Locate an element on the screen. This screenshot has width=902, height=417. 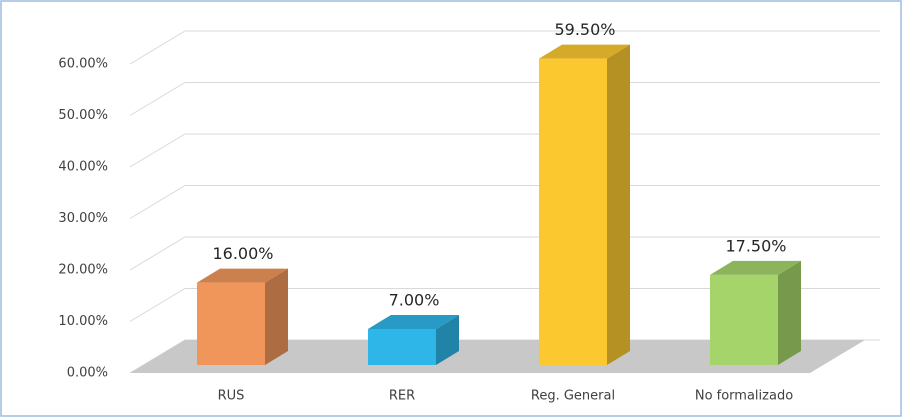
x-tick-label: Reg. General is located at coordinates (573, 396).